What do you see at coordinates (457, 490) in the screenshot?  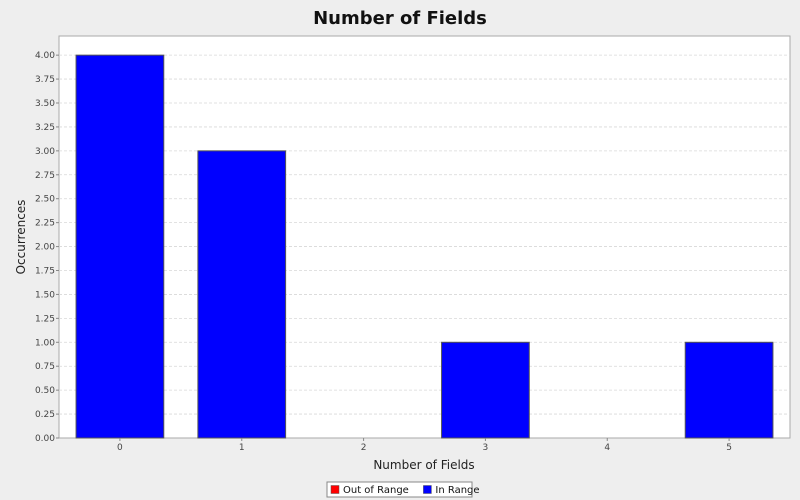 I see `legend-label: In Range` at bounding box center [457, 490].